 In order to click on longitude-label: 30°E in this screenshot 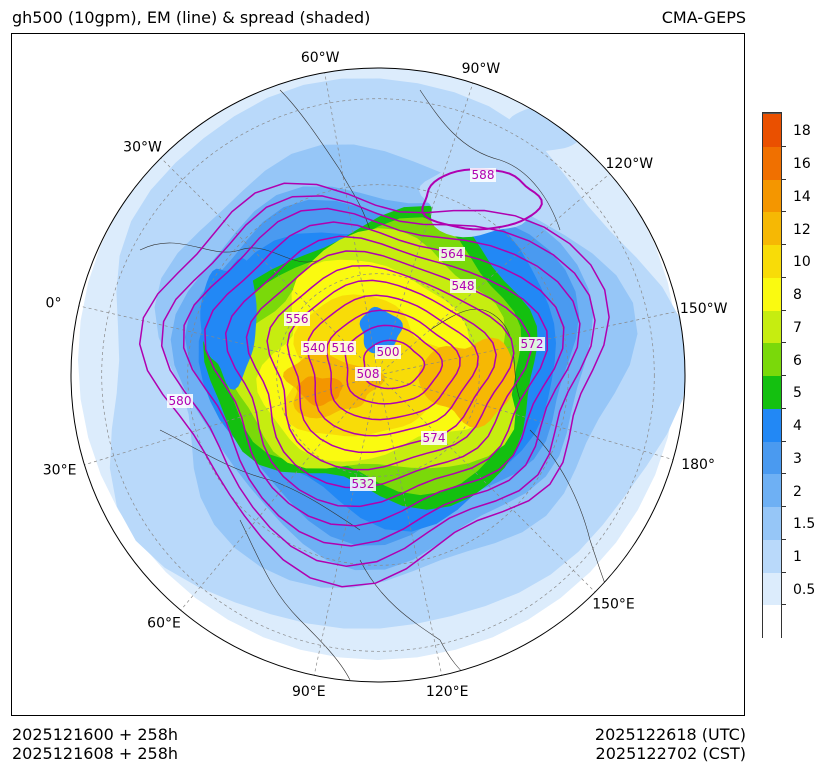, I will do `click(60, 470)`.